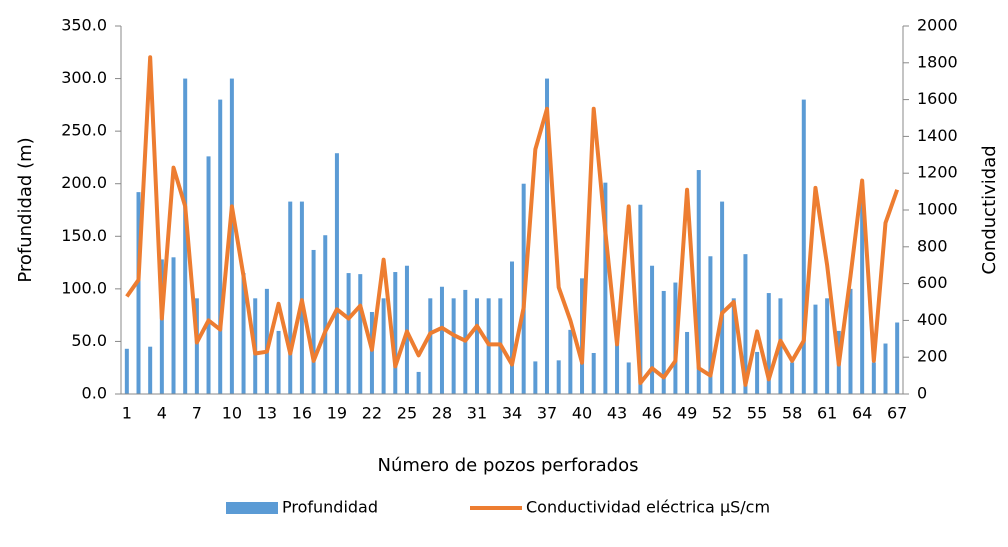  Describe the element at coordinates (84, 130) in the screenshot. I see `y-tick-label: 250.0` at that location.